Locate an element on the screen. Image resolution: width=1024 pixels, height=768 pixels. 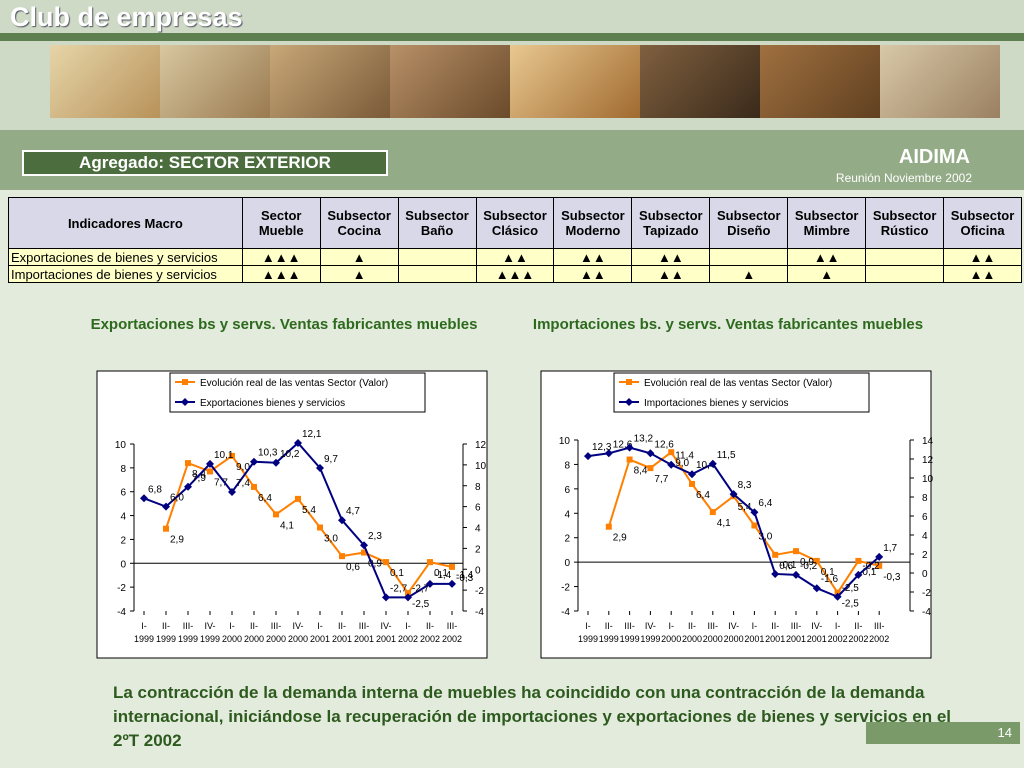
data-label: 9,0 is located at coordinates (243, 467).